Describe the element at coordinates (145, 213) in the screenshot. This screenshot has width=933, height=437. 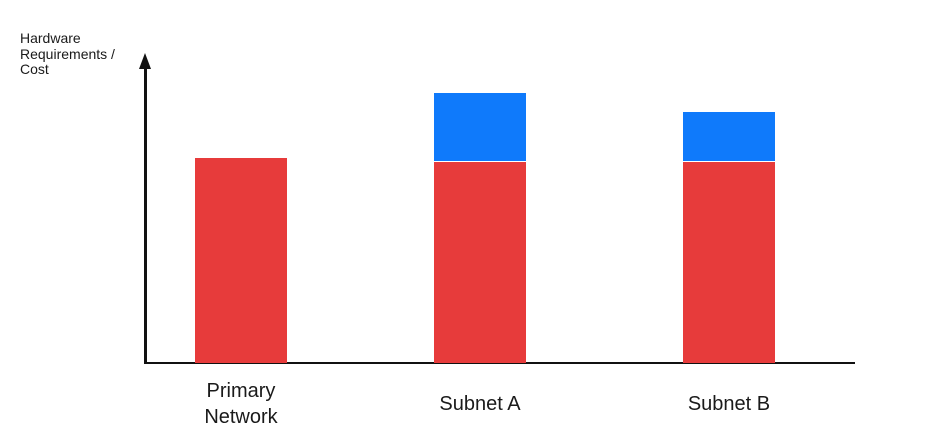
I see `y-axis-line` at that location.